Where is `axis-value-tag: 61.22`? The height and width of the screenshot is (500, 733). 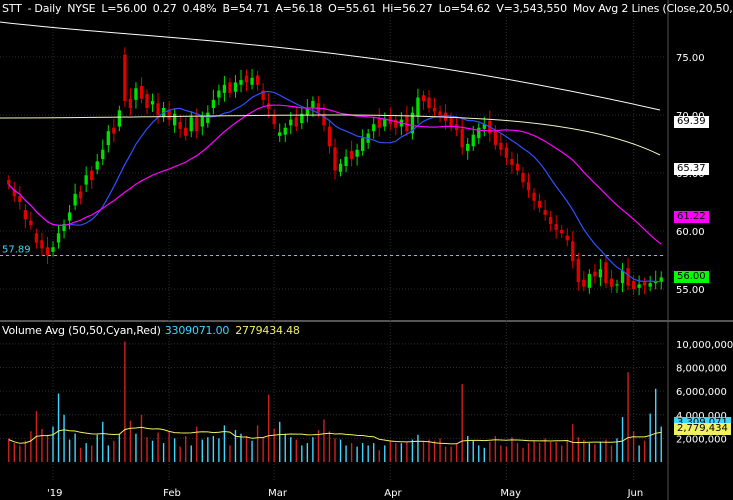
axis-value-tag: 61.22 is located at coordinates (691, 216).